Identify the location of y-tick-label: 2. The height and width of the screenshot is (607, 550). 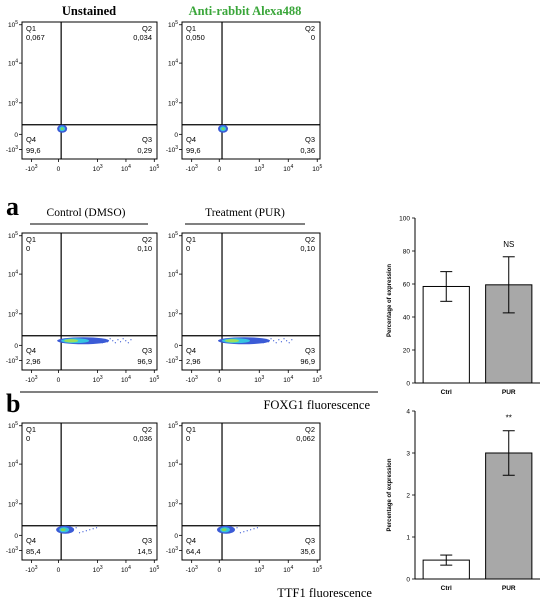
(408, 496).